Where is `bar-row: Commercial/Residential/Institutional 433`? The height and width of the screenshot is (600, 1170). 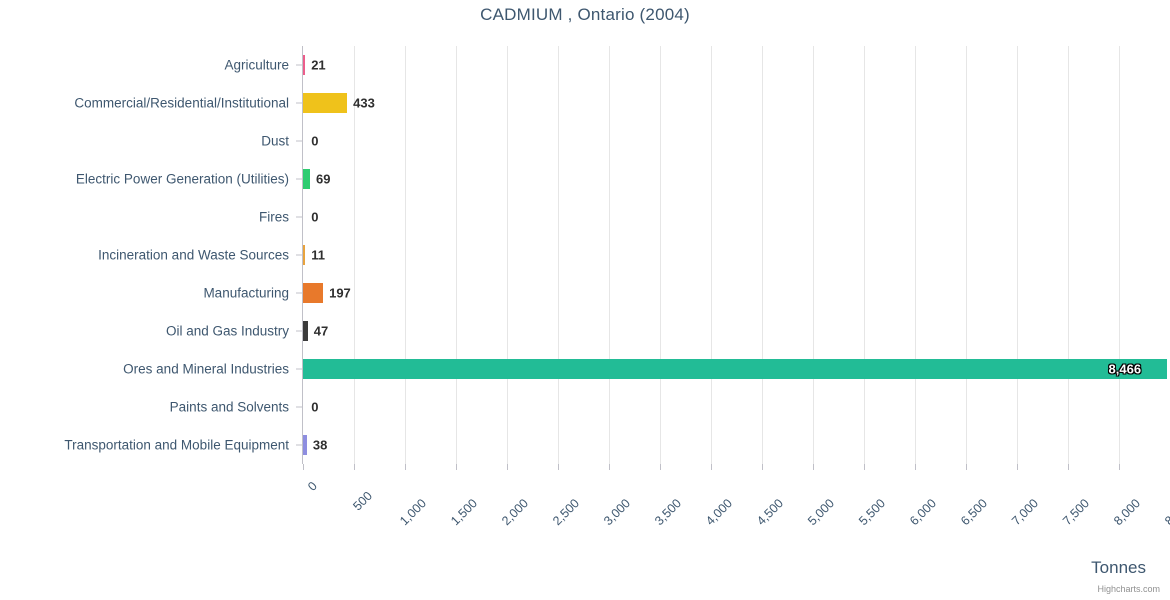 bar-row: Commercial/Residential/Institutional 433 is located at coordinates (585, 103).